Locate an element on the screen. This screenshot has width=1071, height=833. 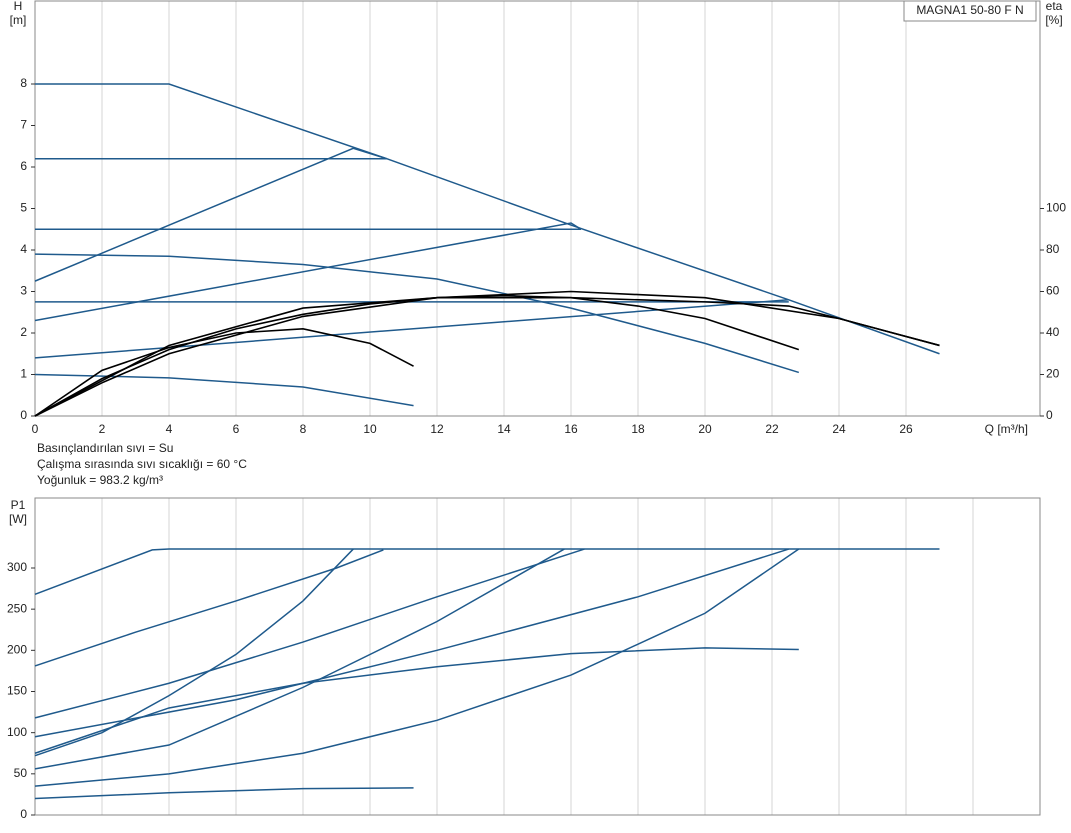
y2-tick-label: 0 is located at coordinates (1049, 415).